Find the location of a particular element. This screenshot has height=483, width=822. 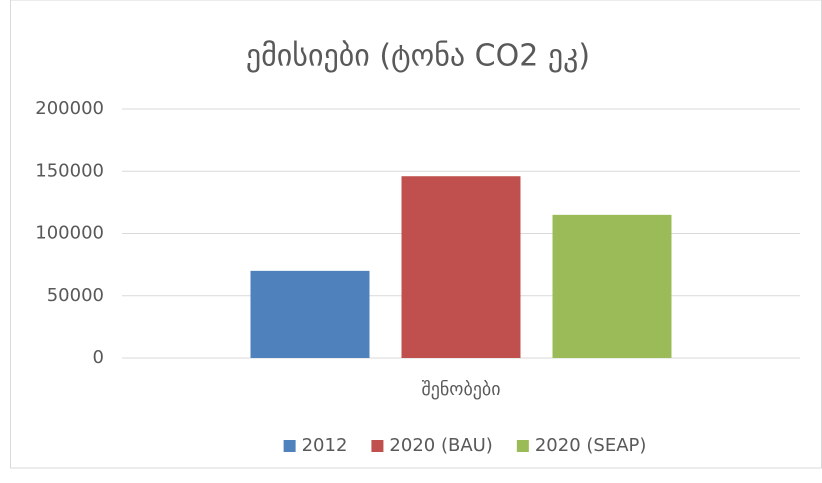

y-tick-label: 50000 is located at coordinates (75, 295).